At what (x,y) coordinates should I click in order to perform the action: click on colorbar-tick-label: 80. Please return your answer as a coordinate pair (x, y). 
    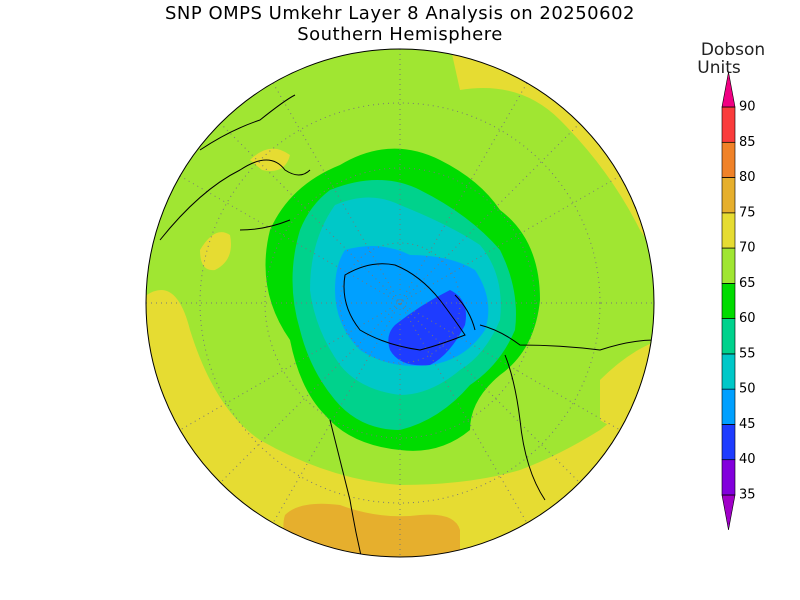
    Looking at the image, I should click on (747, 177).